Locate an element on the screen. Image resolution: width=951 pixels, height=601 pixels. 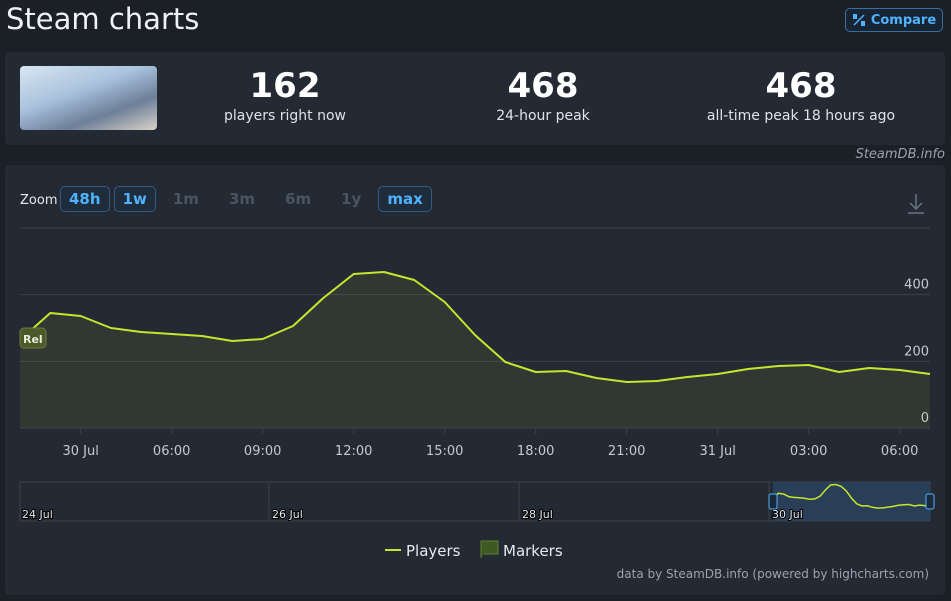
flag-label: Rel is located at coordinates (33, 339).